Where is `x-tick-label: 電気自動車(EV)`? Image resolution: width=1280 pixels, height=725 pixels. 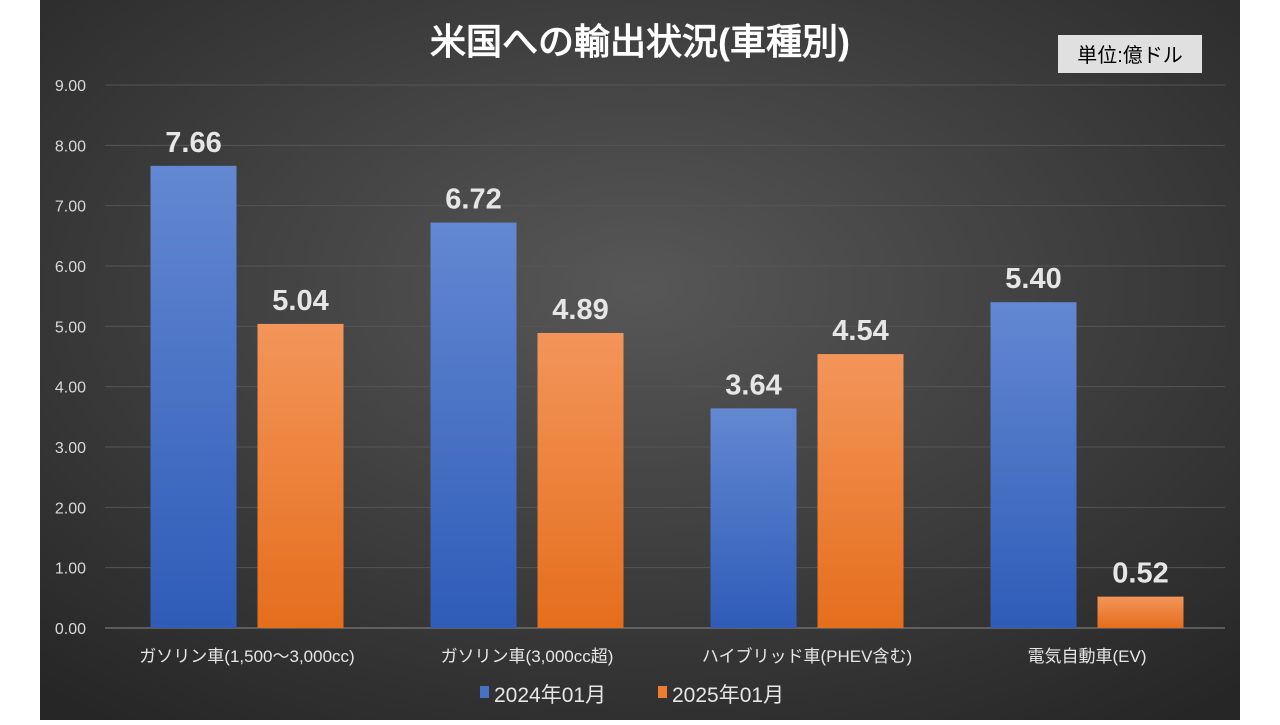
x-tick-label: 電気自動車(EV) is located at coordinates (1087, 656).